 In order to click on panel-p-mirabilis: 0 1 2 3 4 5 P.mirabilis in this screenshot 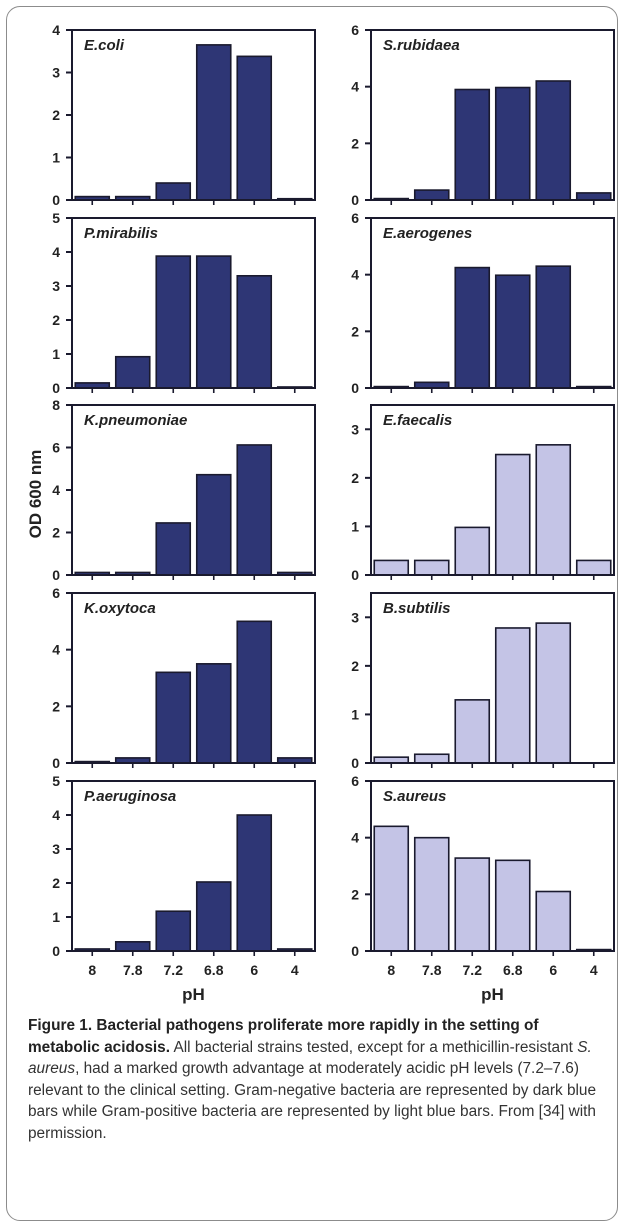, I will do `click(184, 303)`.